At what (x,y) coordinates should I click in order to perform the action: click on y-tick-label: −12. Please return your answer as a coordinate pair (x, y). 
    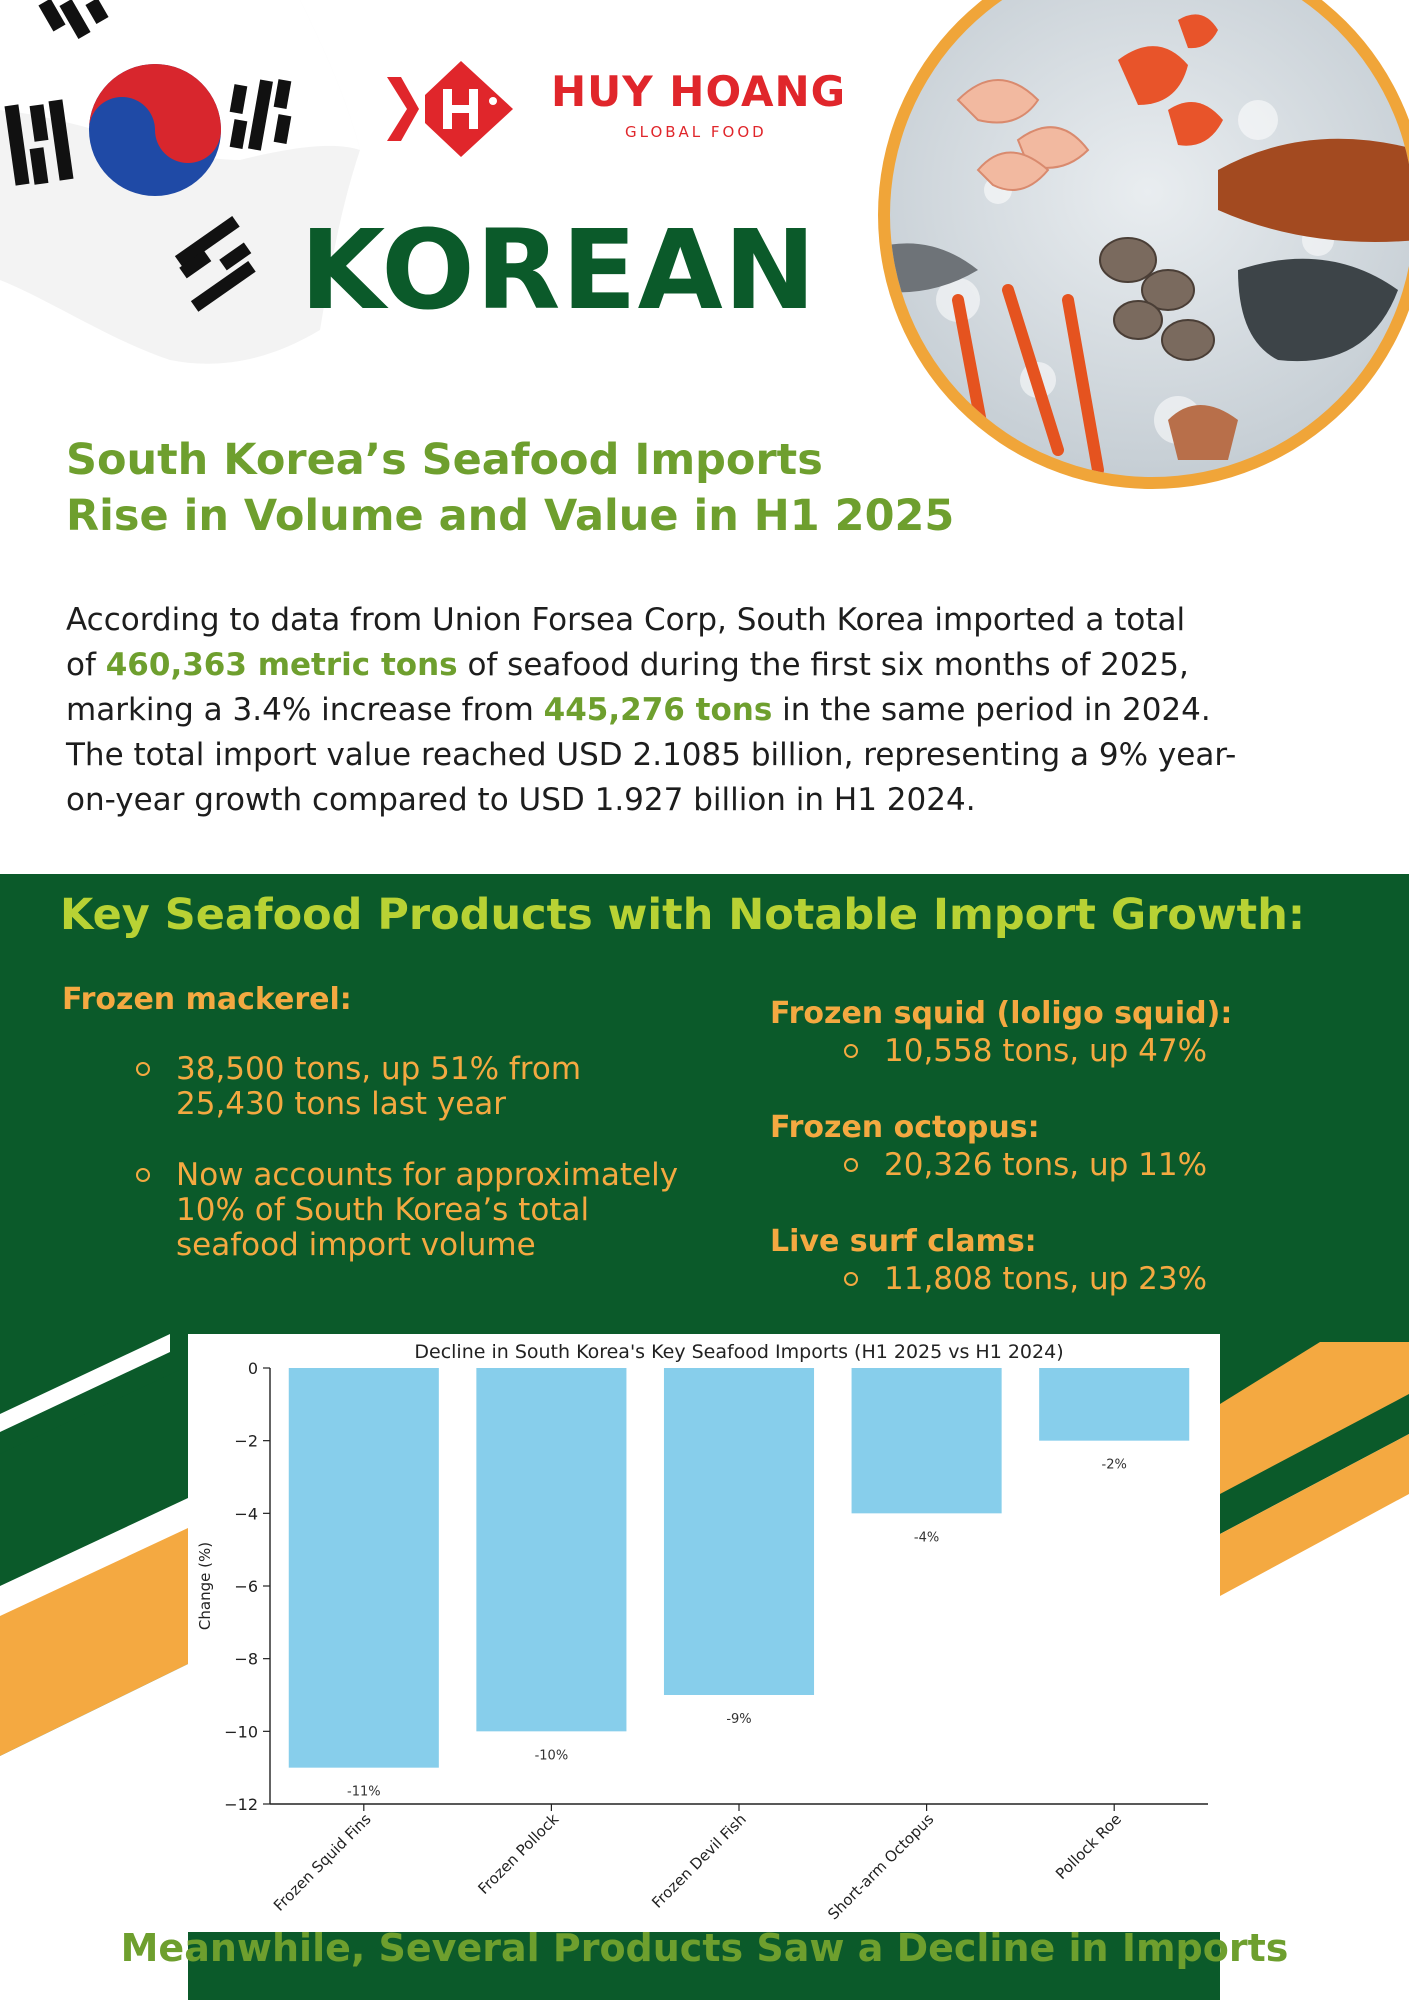
    Looking at the image, I should click on (241, 1804).